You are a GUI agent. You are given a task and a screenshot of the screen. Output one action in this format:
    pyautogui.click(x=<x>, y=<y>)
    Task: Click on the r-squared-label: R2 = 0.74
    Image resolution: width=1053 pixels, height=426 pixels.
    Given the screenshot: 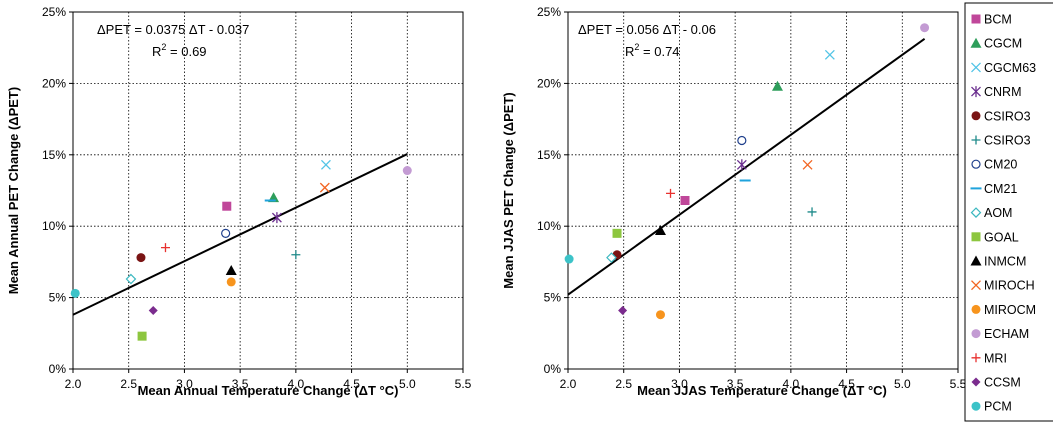 What is the action you would take?
    pyautogui.click(x=652, y=50)
    